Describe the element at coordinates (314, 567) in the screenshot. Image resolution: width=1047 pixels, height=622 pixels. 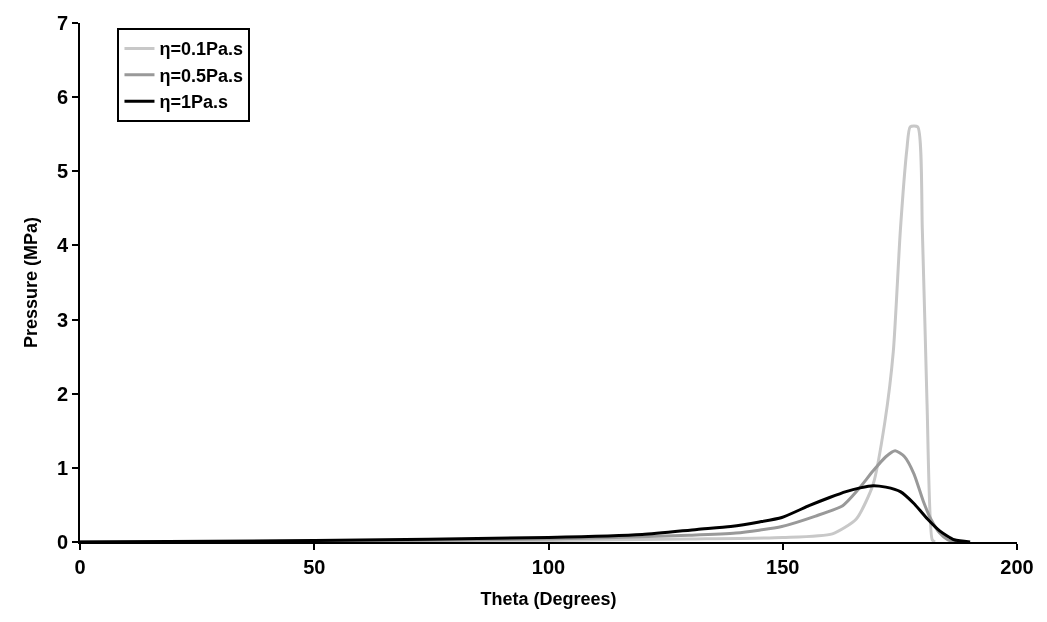
I see `x-tick-label: 50` at that location.